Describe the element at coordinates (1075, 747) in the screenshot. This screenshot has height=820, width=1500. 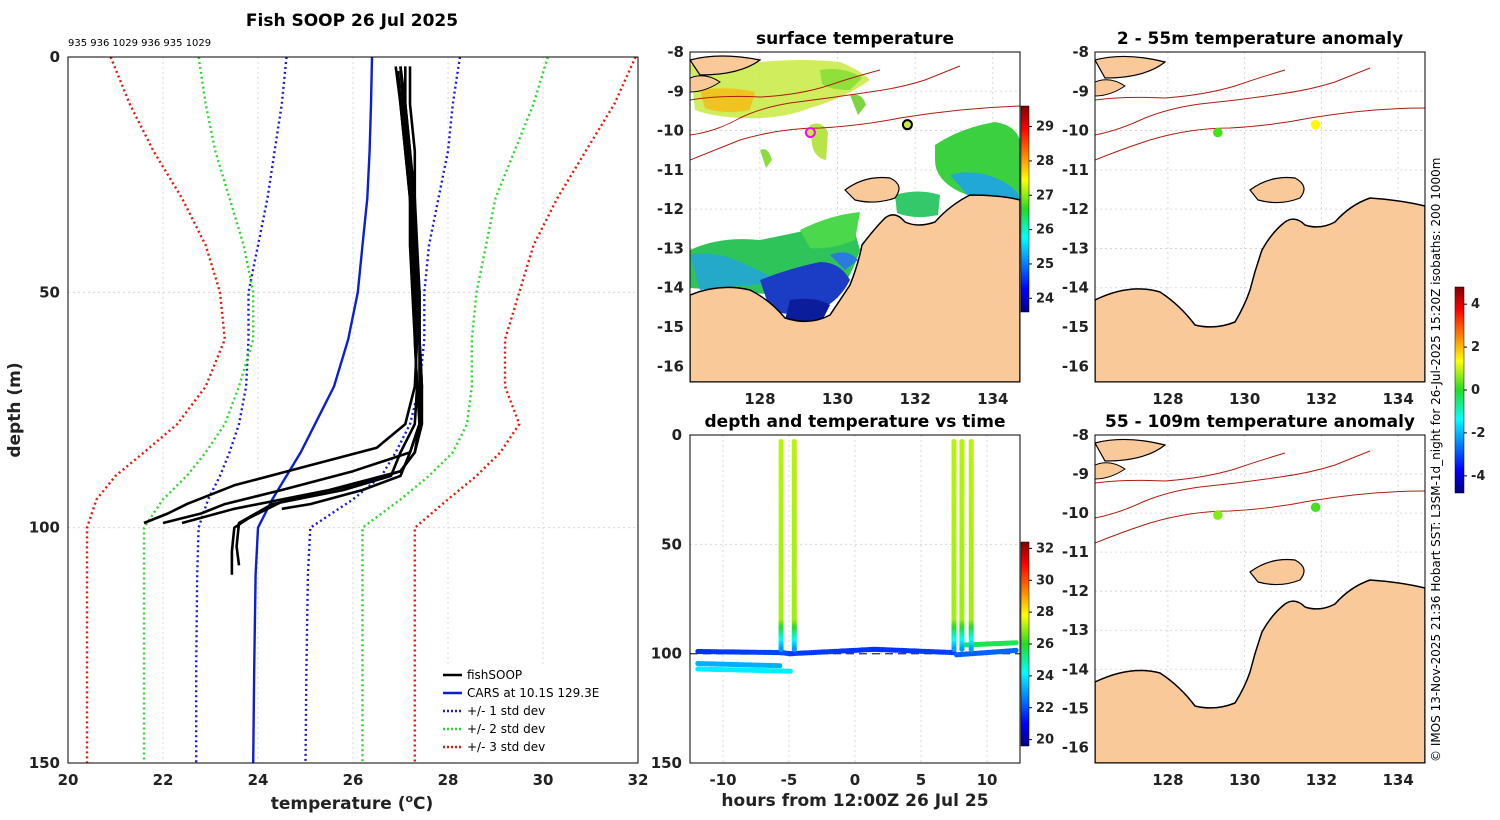
I see `anom-deep-ytick-label: -16` at that location.